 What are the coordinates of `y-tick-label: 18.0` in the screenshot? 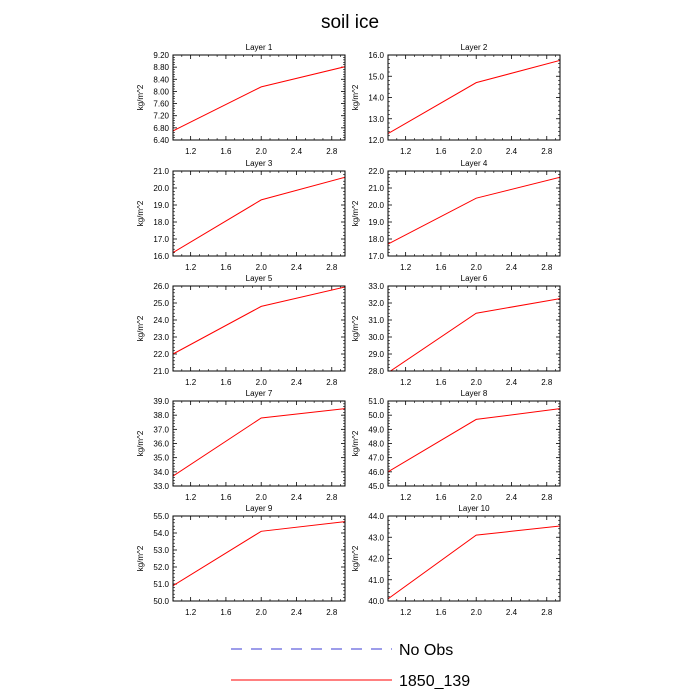 It's located at (376, 239).